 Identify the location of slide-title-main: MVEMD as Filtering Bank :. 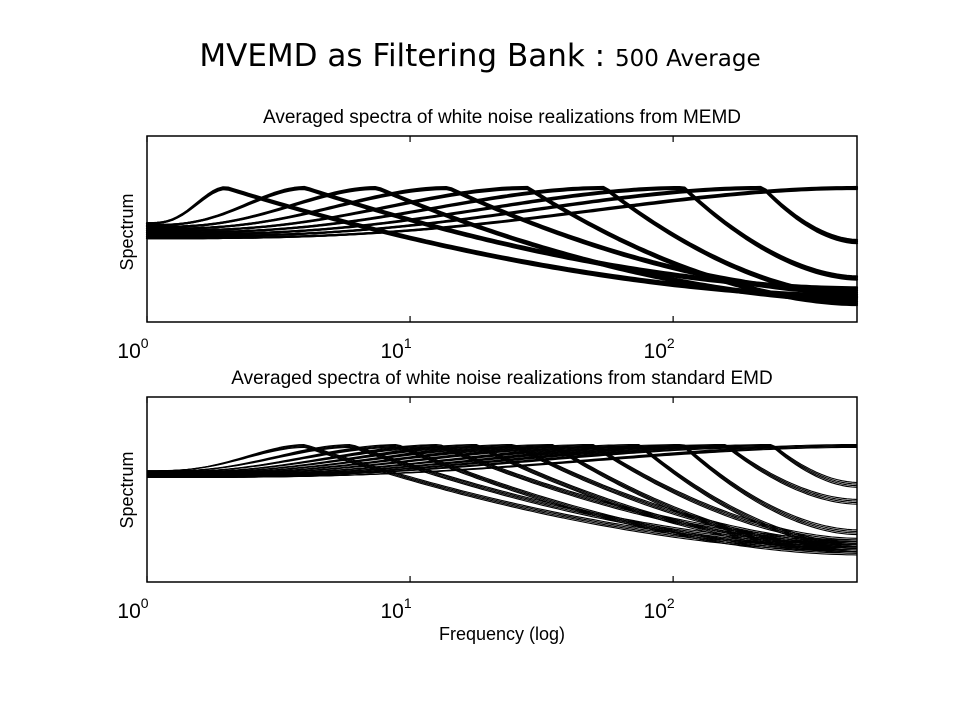
(407, 56).